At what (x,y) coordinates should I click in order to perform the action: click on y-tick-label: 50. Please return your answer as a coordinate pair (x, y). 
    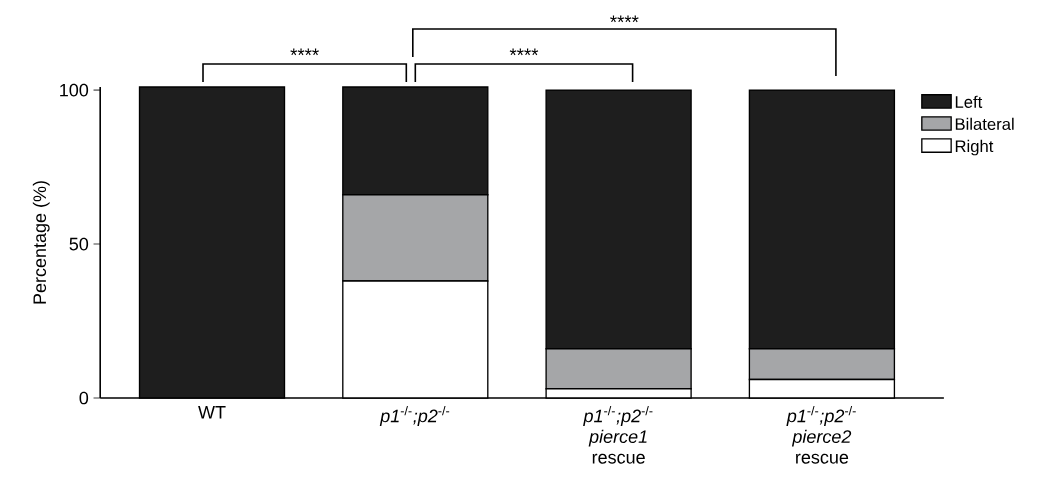
    Looking at the image, I should click on (79, 244).